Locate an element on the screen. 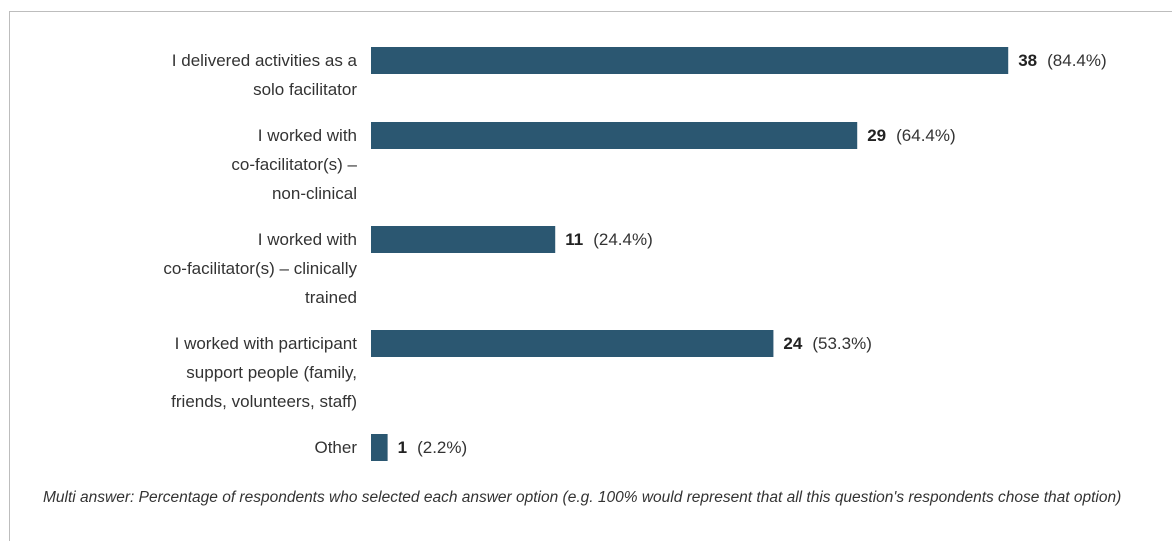  category-label-1-1: co-facilitator(s) – is located at coordinates (294, 164).